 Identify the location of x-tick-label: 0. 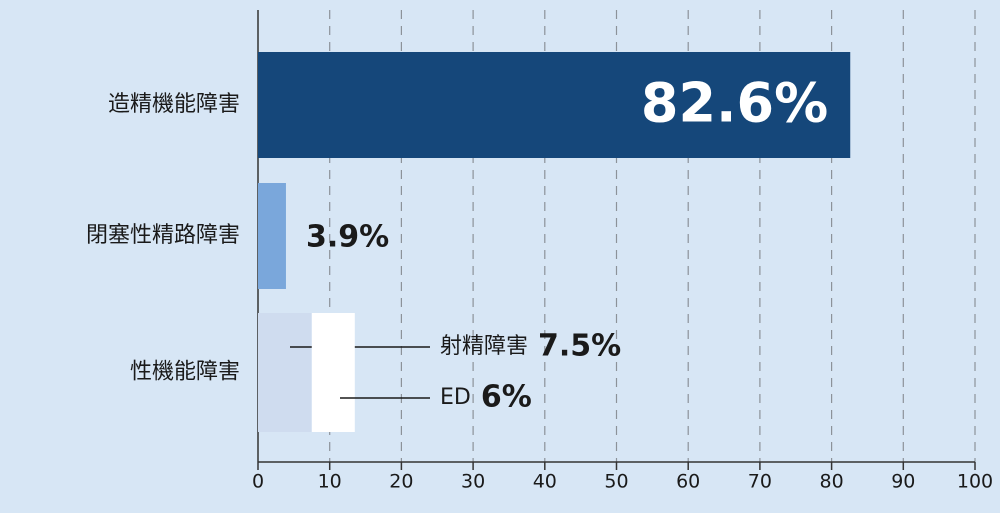
(258, 482).